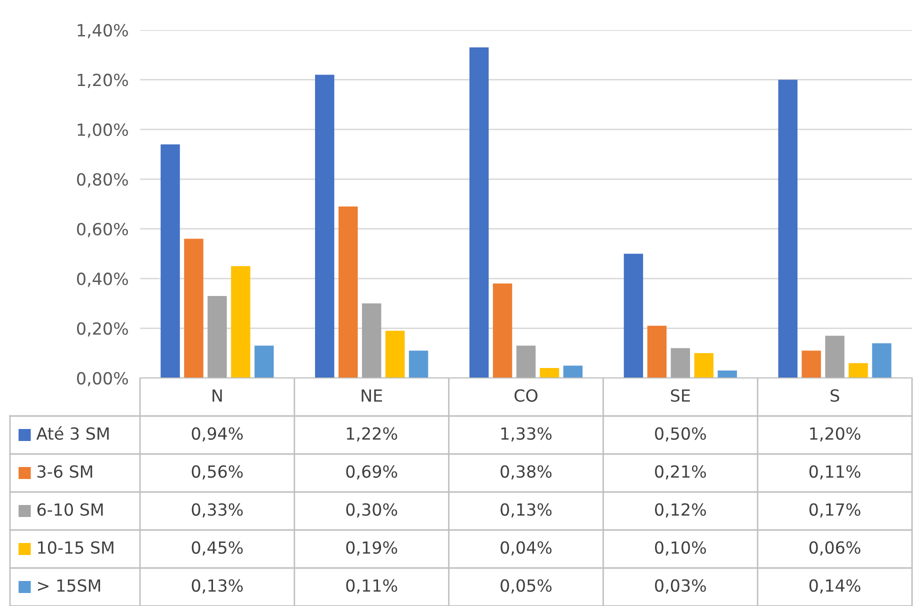 The height and width of the screenshot is (606, 913). Describe the element at coordinates (834, 586) in the screenshot. I see `data-label: 0,14%` at that location.